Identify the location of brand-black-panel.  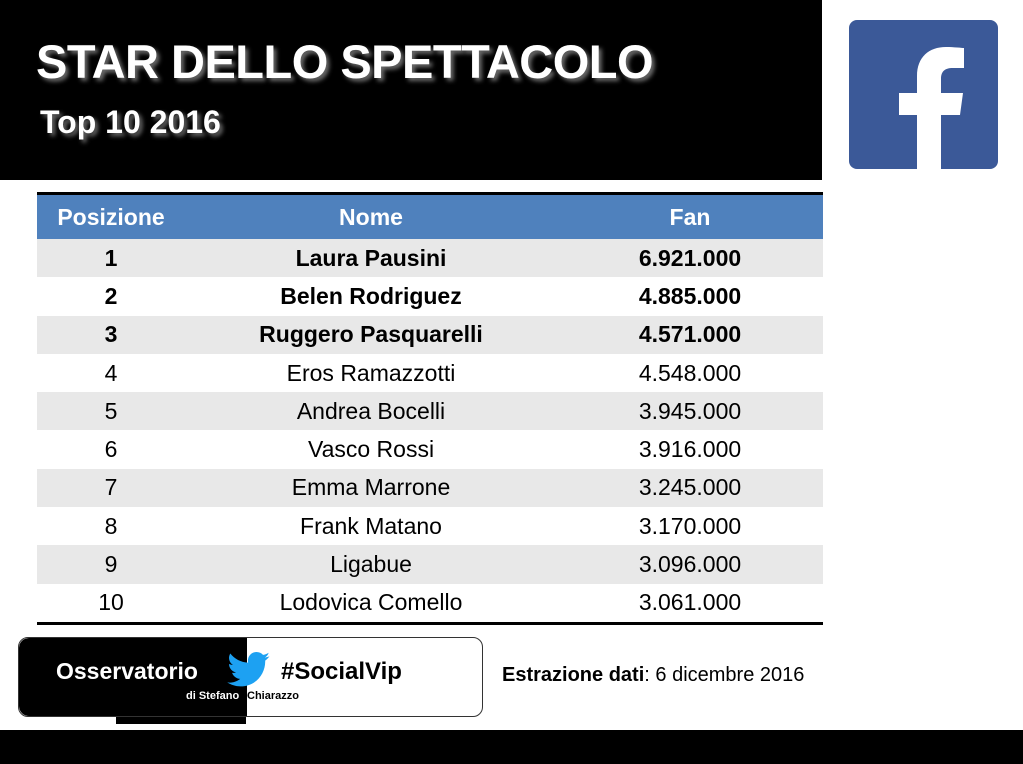
(133, 677).